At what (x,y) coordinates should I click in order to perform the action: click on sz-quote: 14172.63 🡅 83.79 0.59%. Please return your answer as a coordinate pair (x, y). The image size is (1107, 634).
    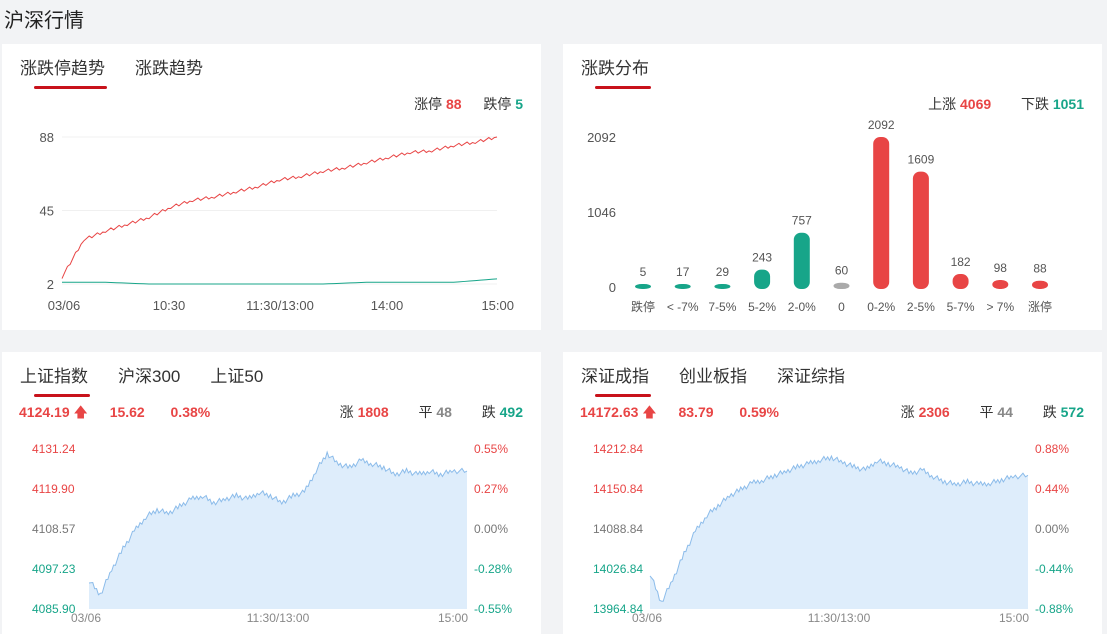
    Looking at the image, I should click on (679, 414).